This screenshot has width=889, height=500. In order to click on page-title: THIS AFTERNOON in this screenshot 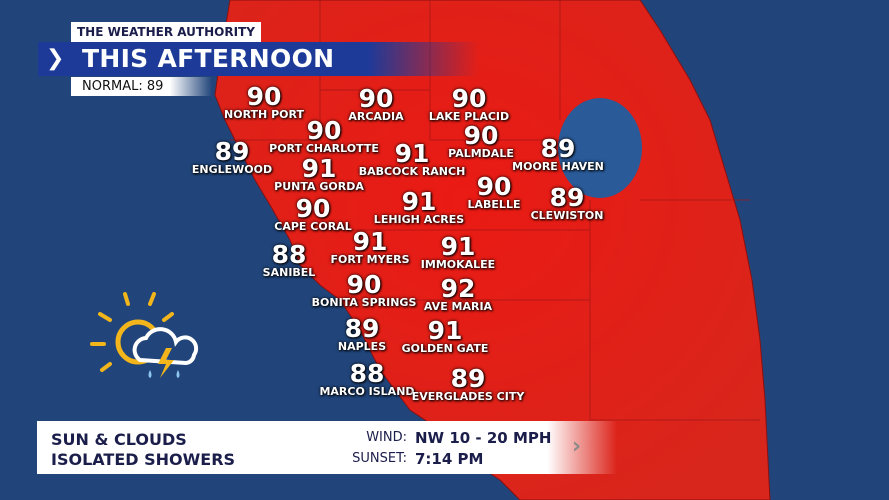, I will do `click(208, 58)`.